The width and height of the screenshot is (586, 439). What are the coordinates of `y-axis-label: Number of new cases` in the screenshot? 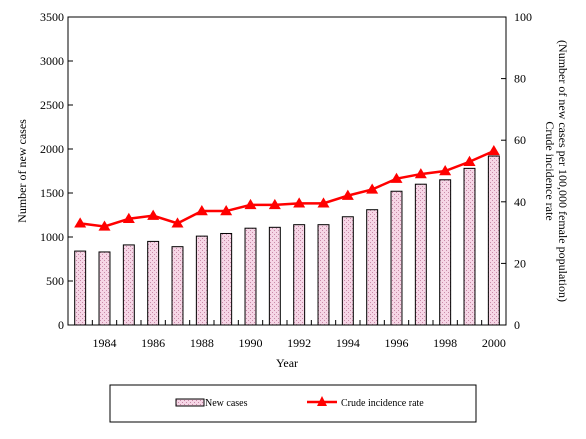 It's located at (22, 171).